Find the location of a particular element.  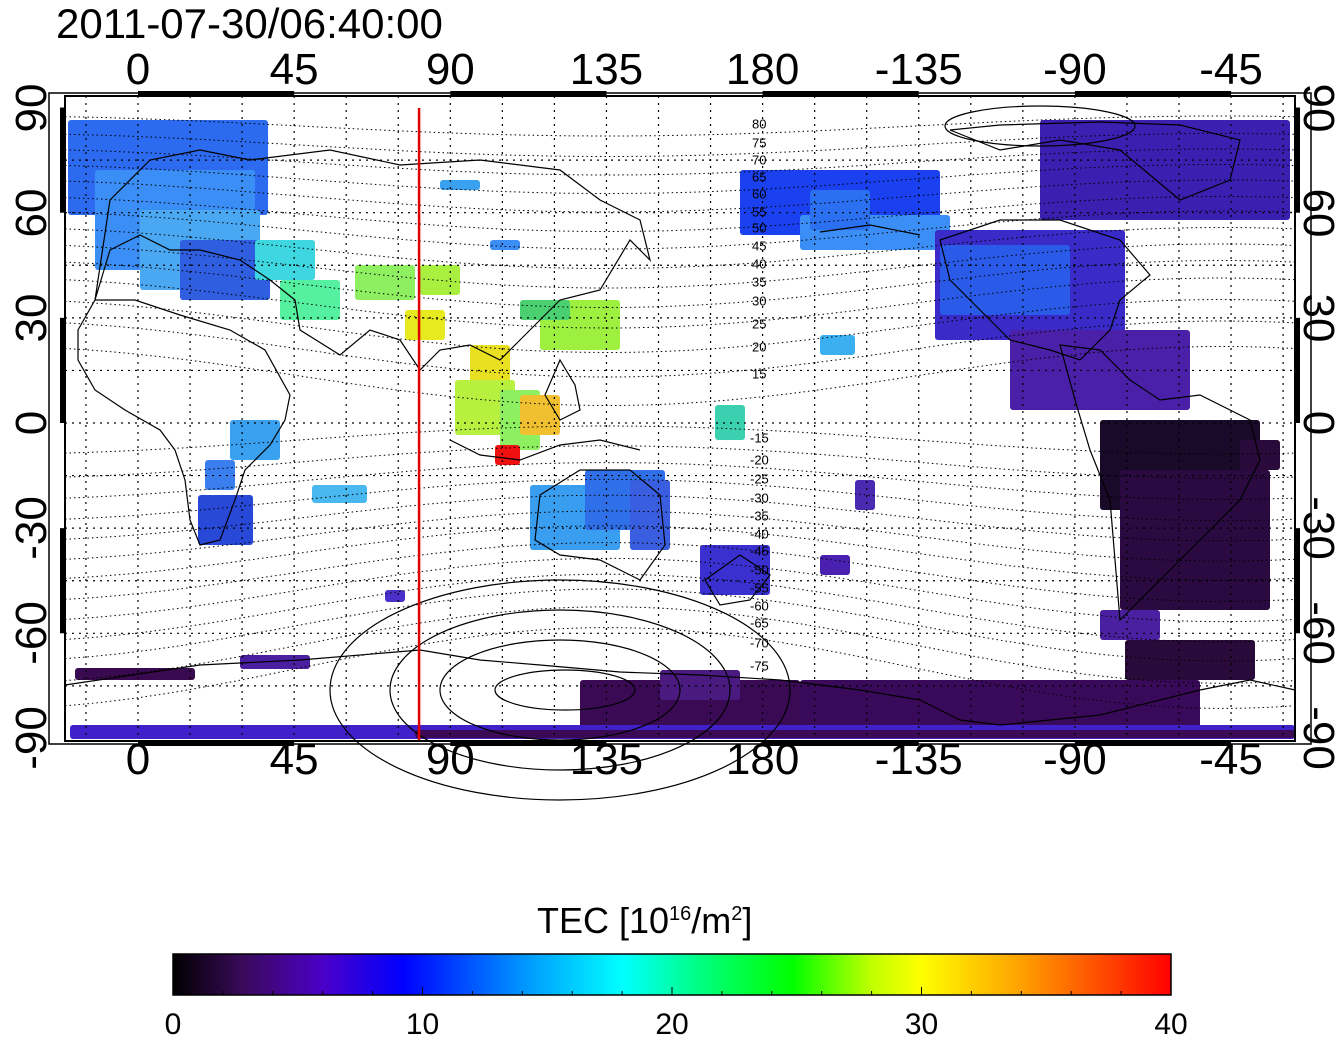

magnetic-lat-label: 65 is located at coordinates (759, 177).